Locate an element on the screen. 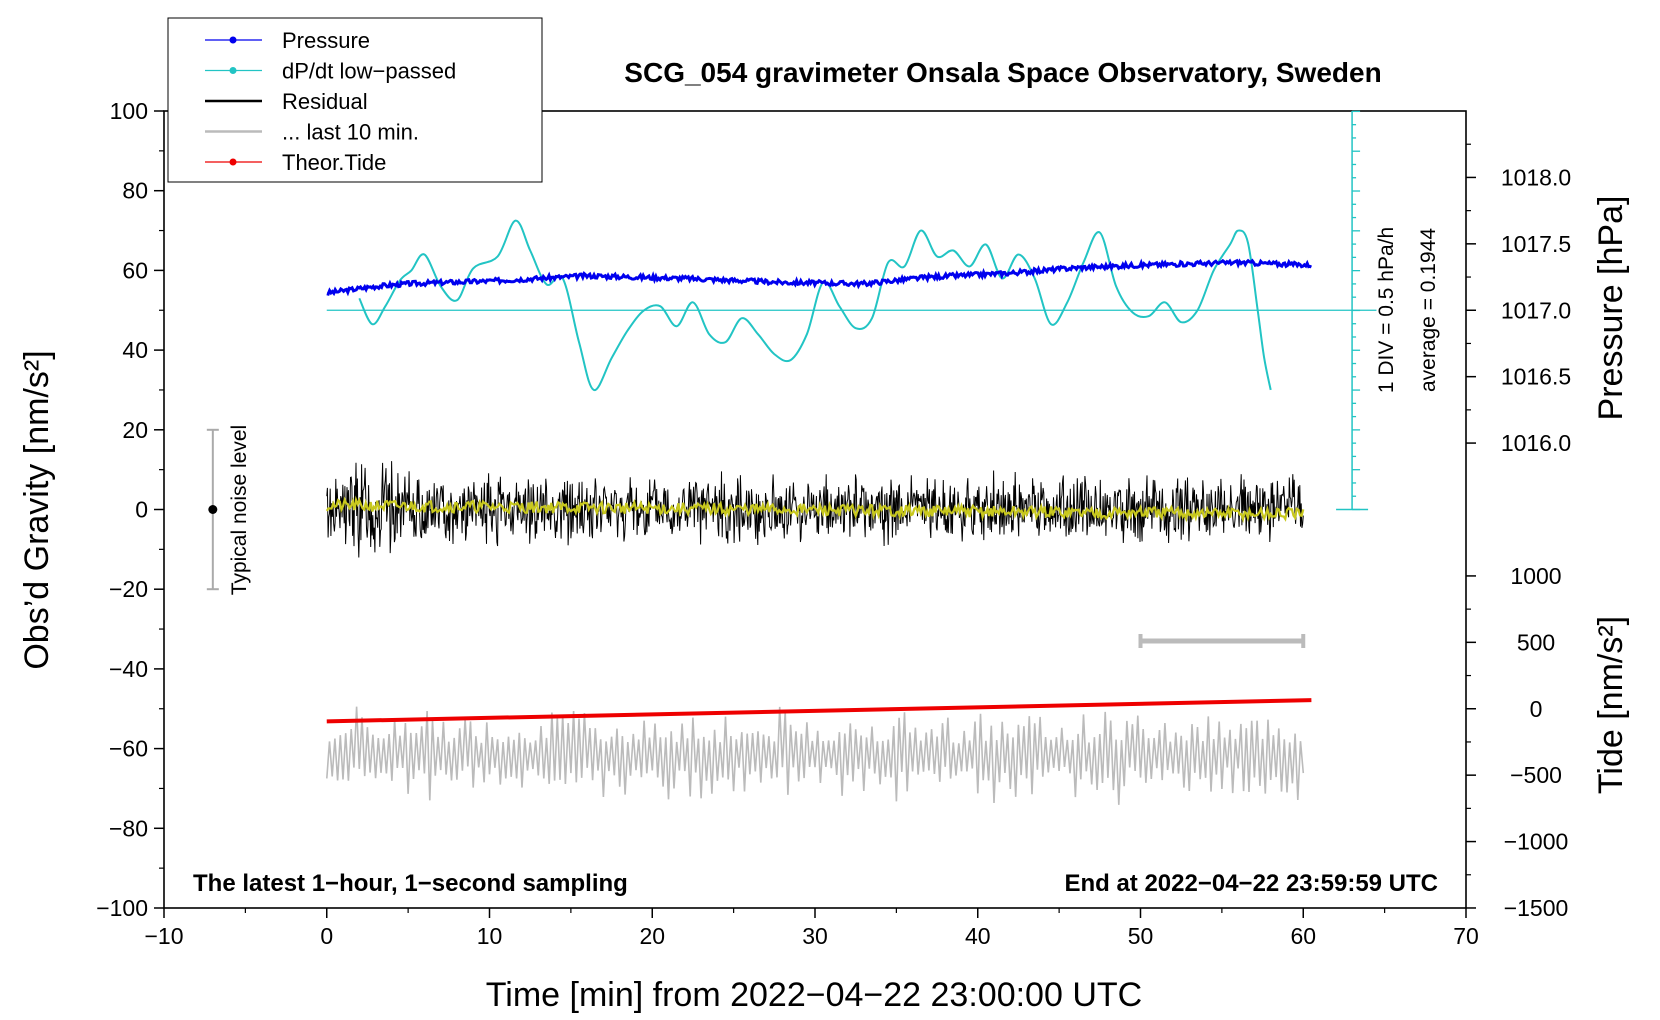 The image size is (1660, 1020). x-tick-label: 30 is located at coordinates (815, 936).